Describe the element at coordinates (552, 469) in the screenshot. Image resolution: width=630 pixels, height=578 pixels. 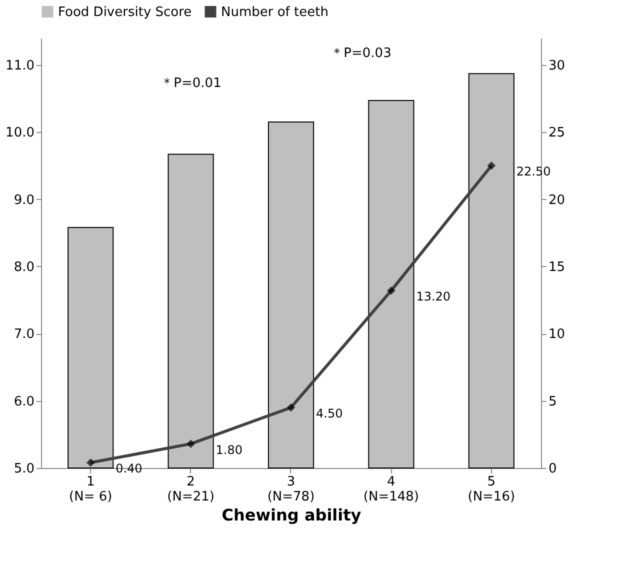
I see `y2-tick-label: 0` at that location.